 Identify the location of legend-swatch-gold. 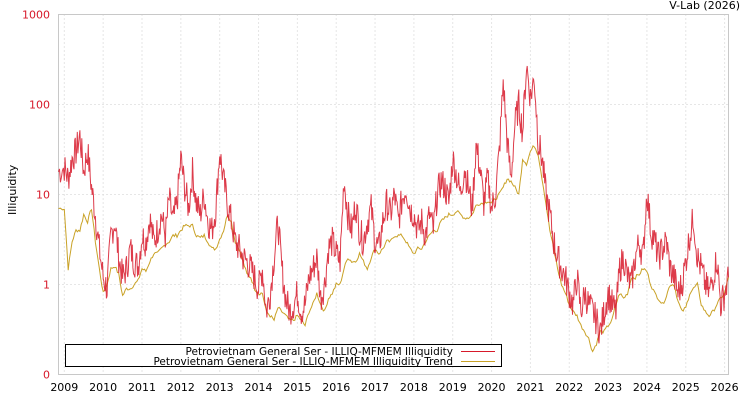
(478, 361).